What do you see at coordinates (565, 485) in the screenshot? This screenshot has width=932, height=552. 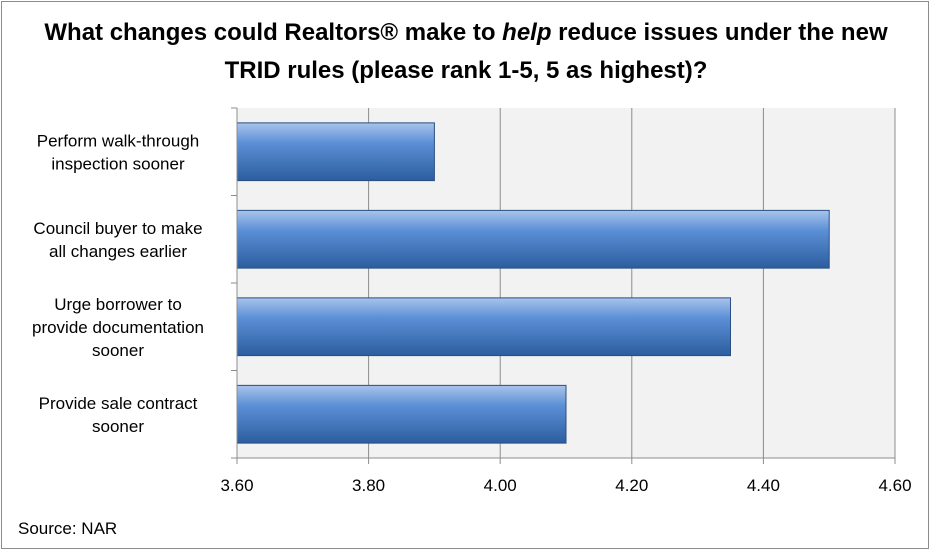 I see `x-tick-labels: 3.60 3.80 4.00 4.20 4.40 4.60` at bounding box center [565, 485].